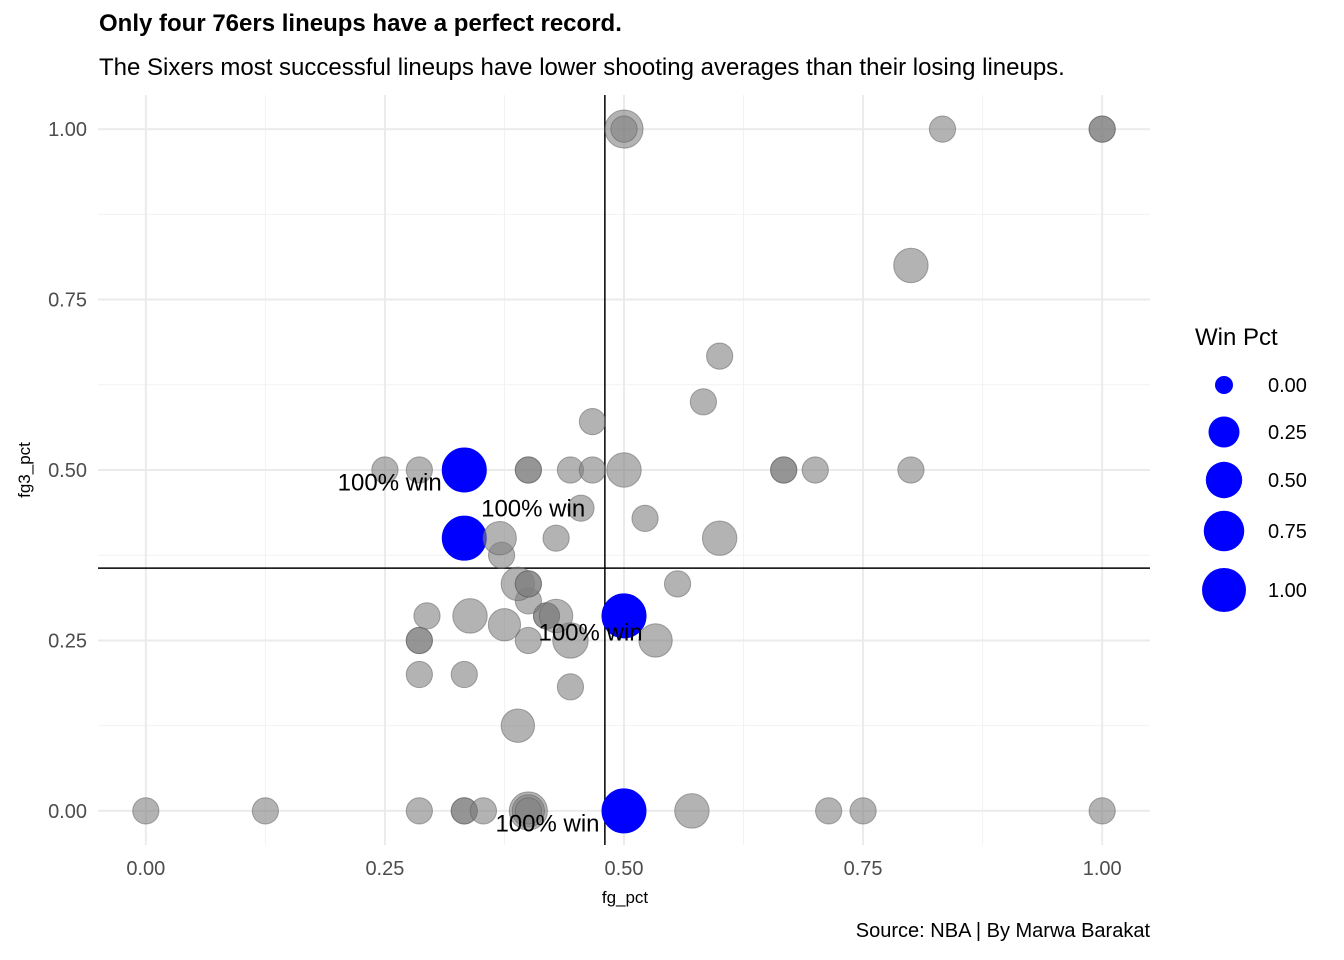 This screenshot has width=1344, height=960. I want to click on x-axis-title: fg_pct, so click(625, 897).